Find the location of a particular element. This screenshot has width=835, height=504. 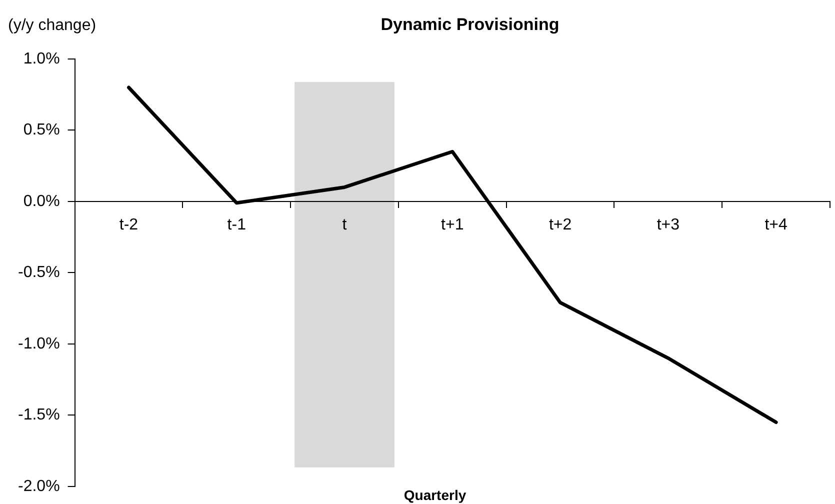

chart-title: Dynamic Provisioning is located at coordinates (470, 24).